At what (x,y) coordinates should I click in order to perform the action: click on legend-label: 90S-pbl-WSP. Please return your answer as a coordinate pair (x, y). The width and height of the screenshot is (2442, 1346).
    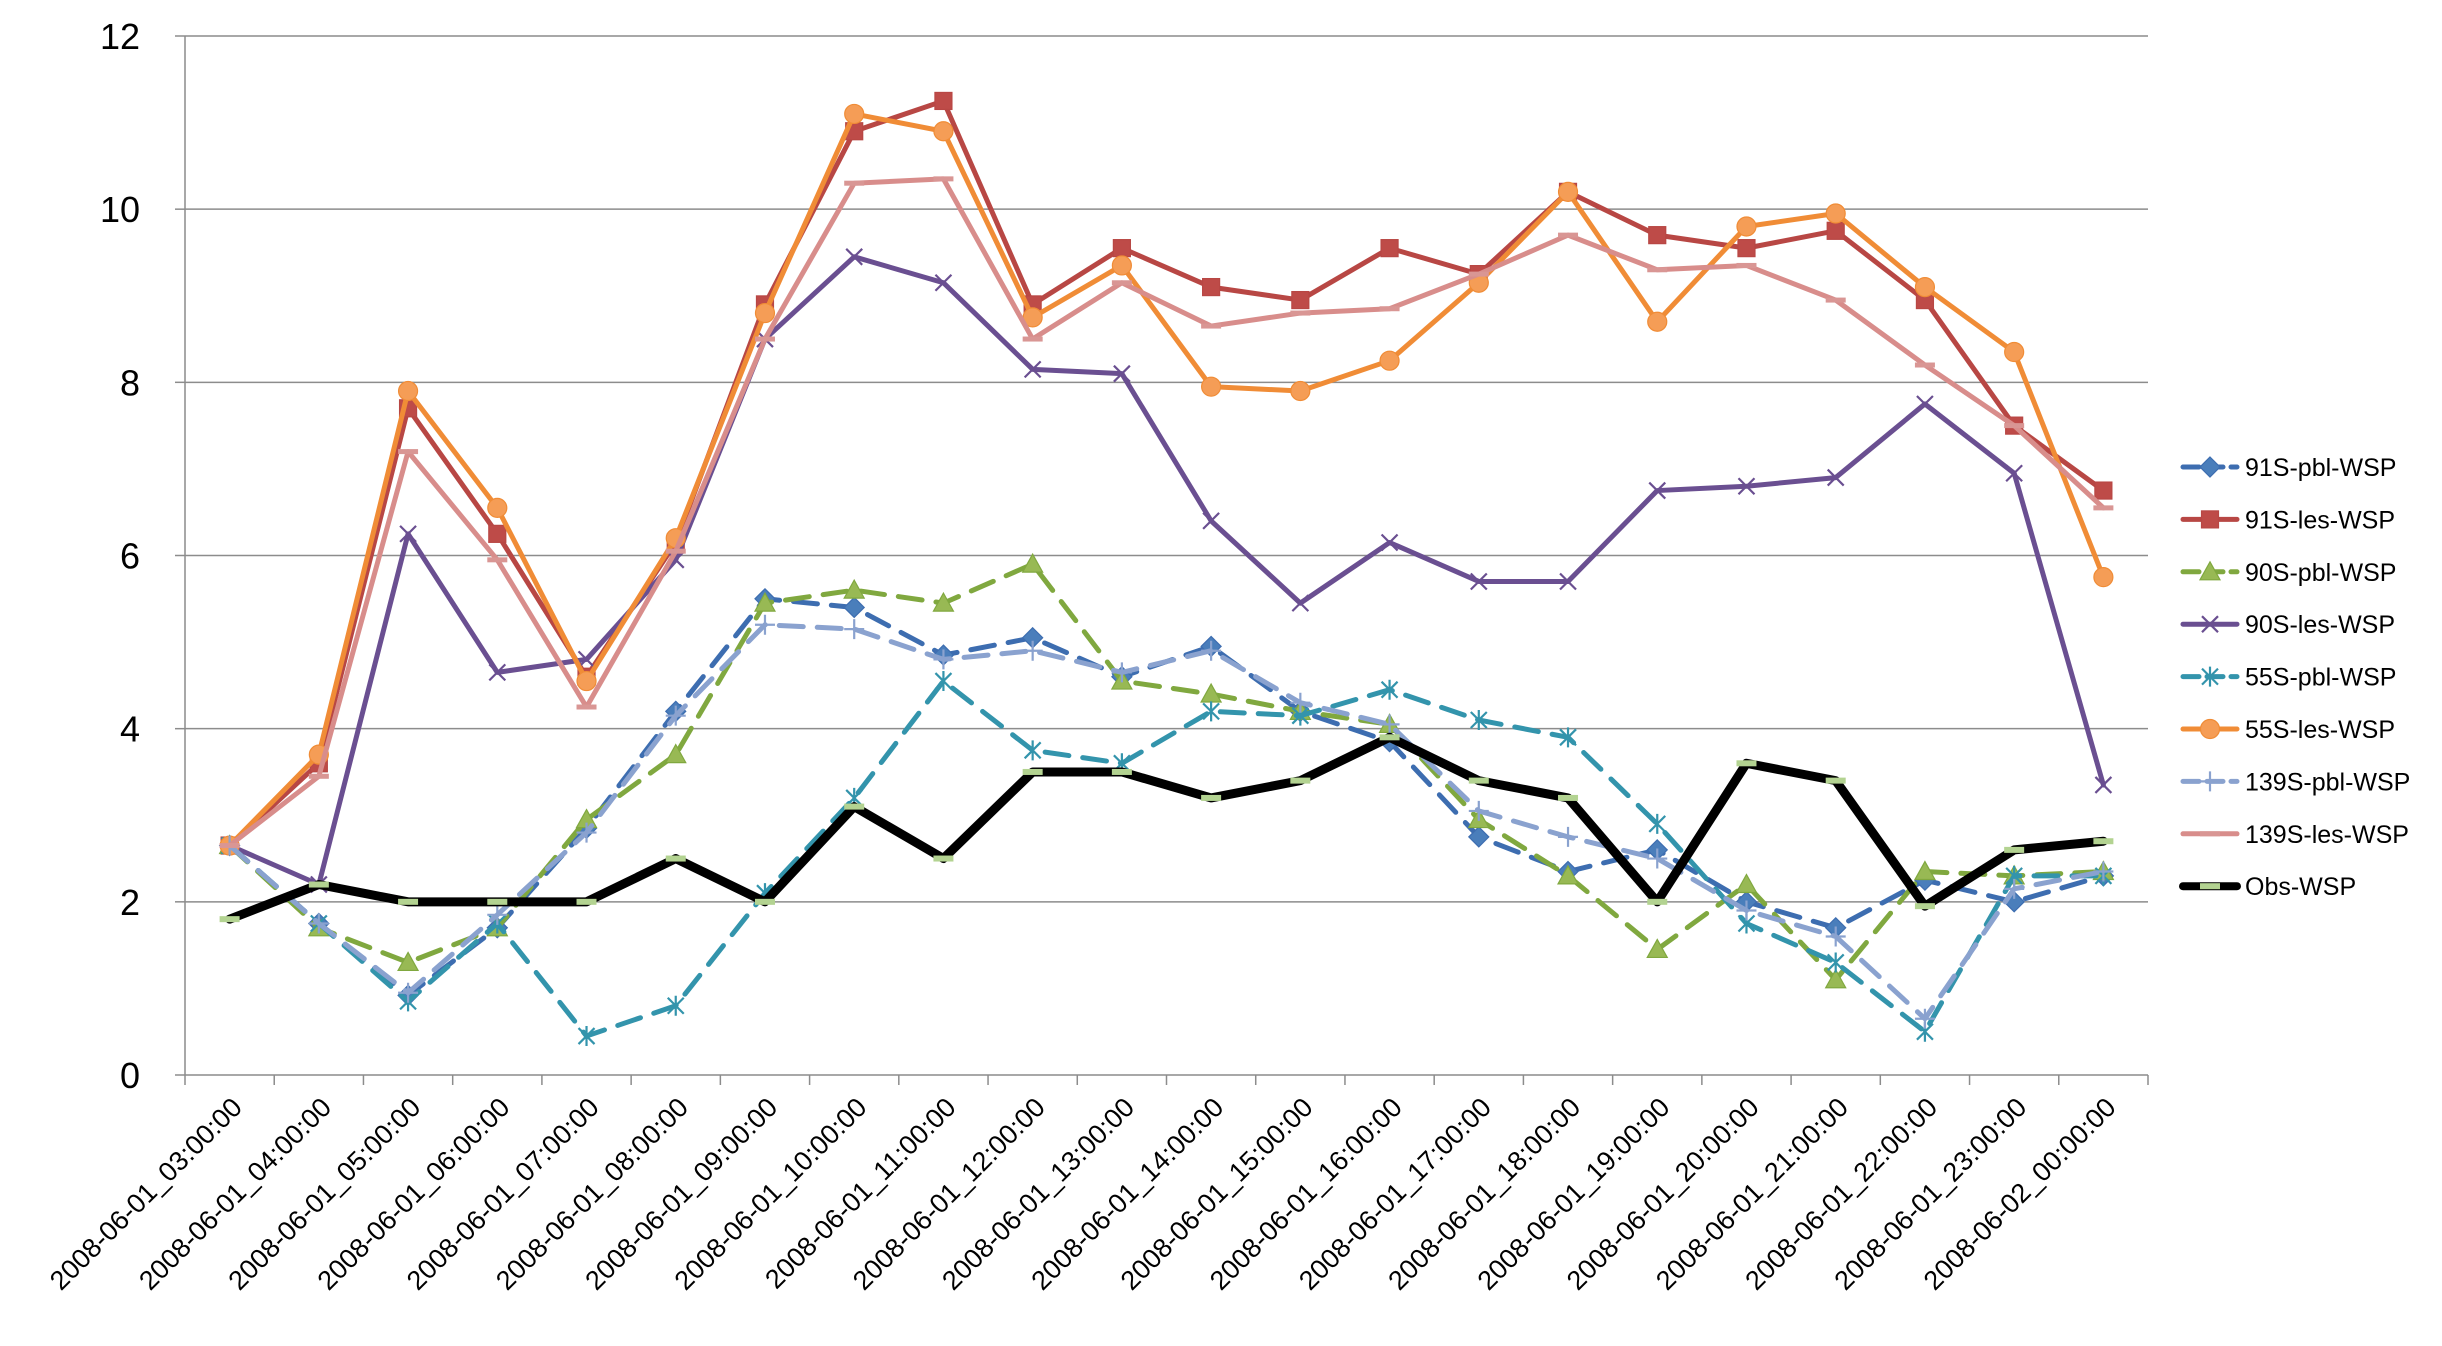
    Looking at the image, I should click on (2320, 573).